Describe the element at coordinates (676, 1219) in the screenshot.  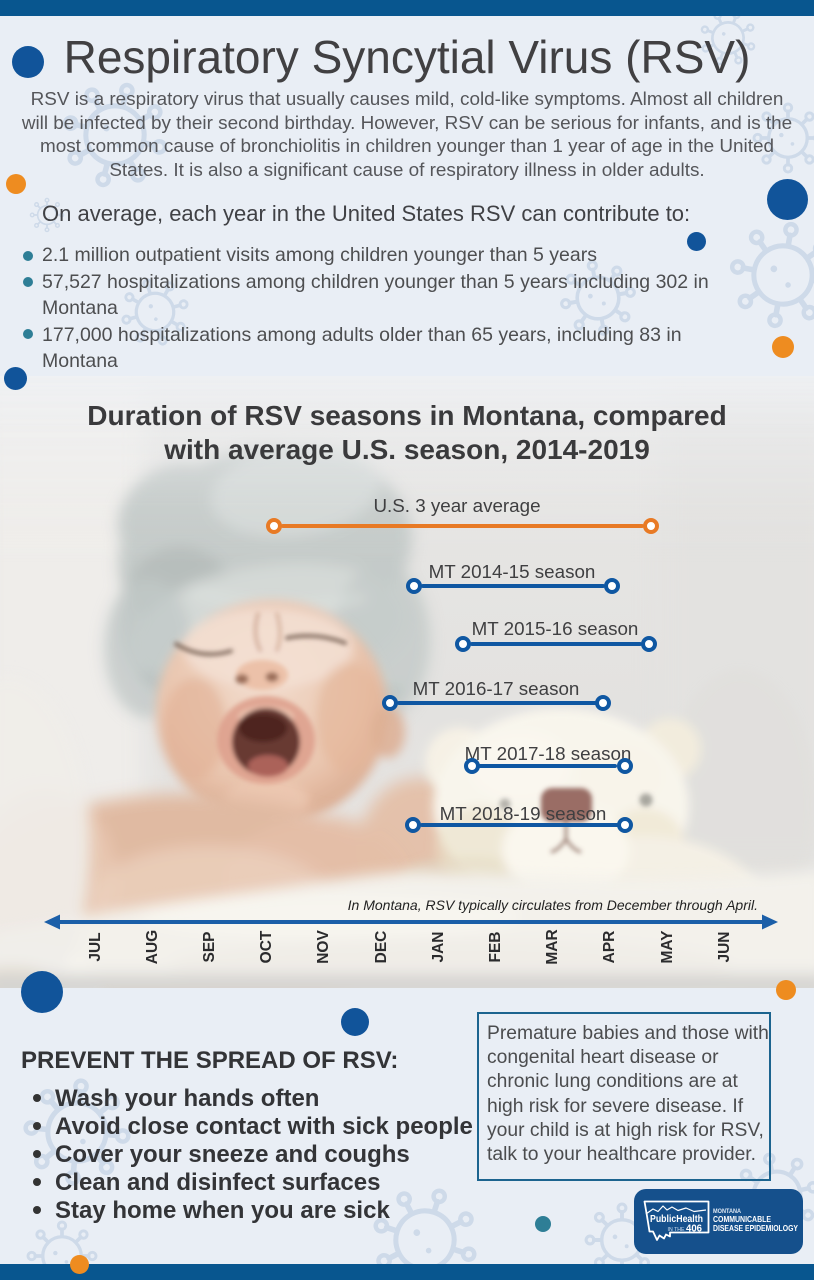
I see `svg-text: PublicHealth` at that location.